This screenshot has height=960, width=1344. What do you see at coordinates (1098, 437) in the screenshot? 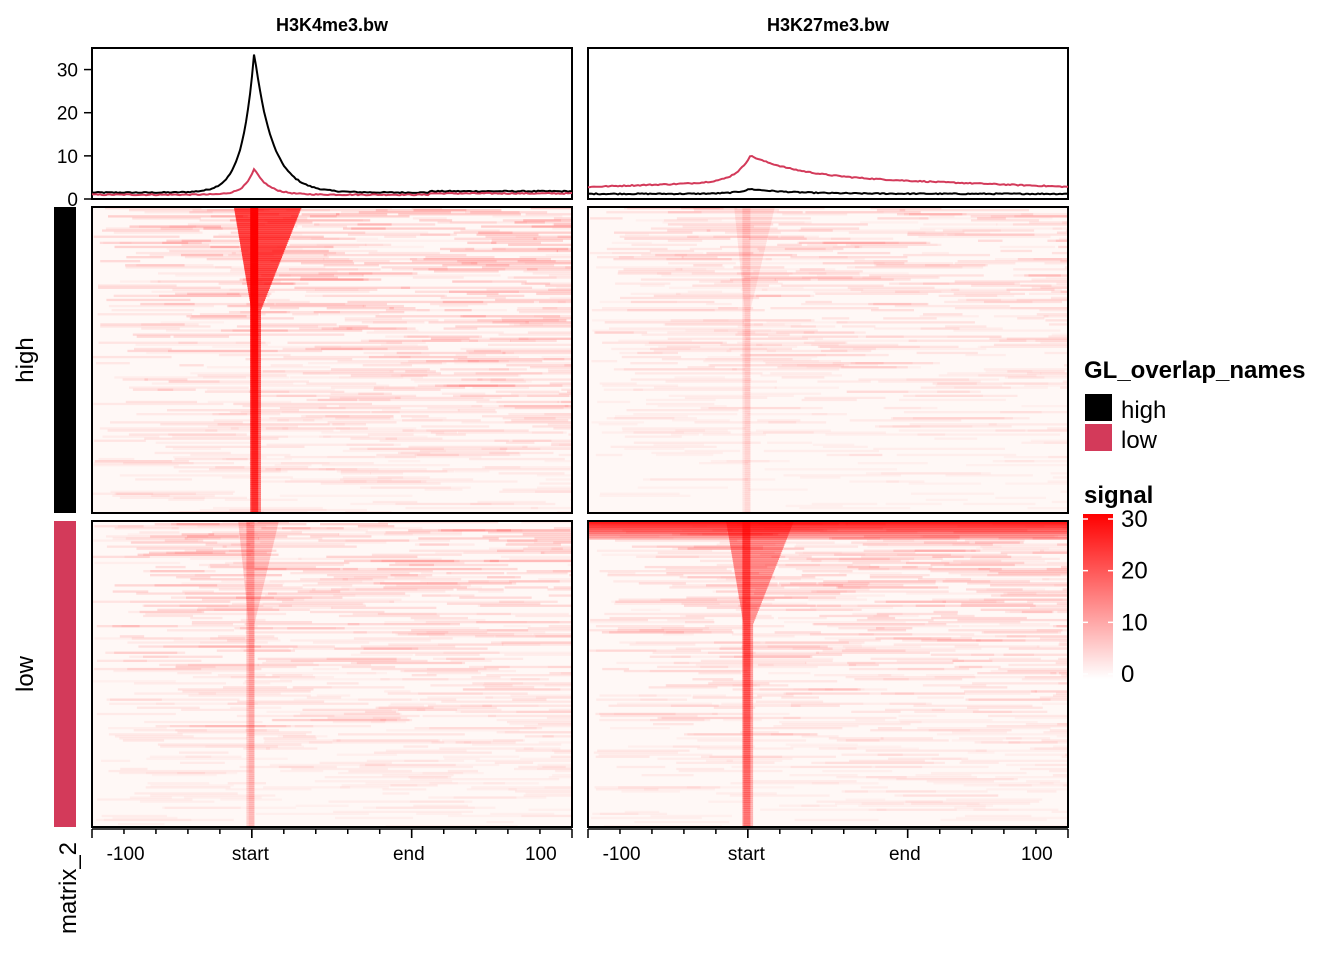
I see `legend-swatch-low` at bounding box center [1098, 437].